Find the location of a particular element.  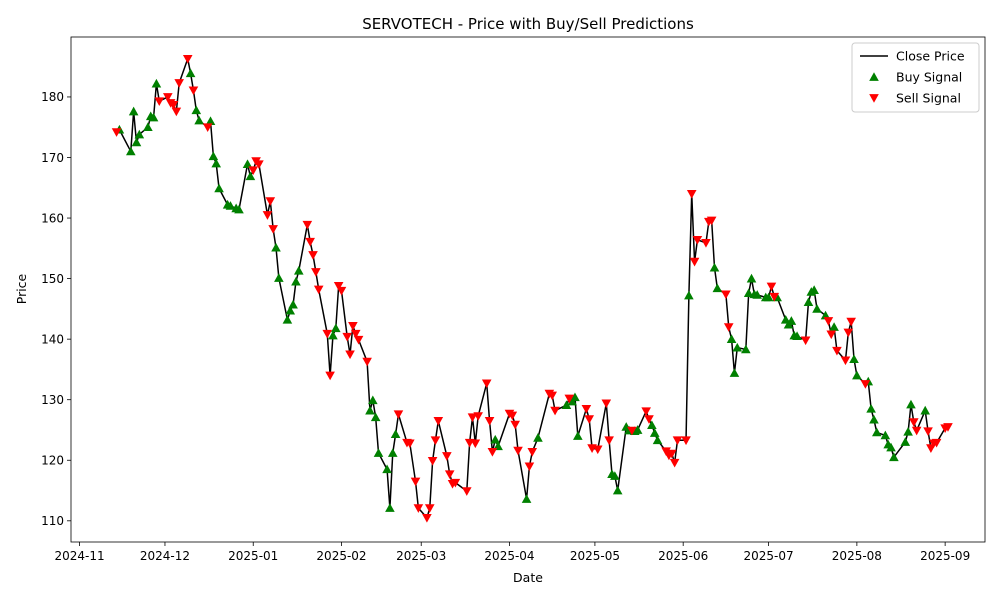

legend-box is located at coordinates (915, 77).